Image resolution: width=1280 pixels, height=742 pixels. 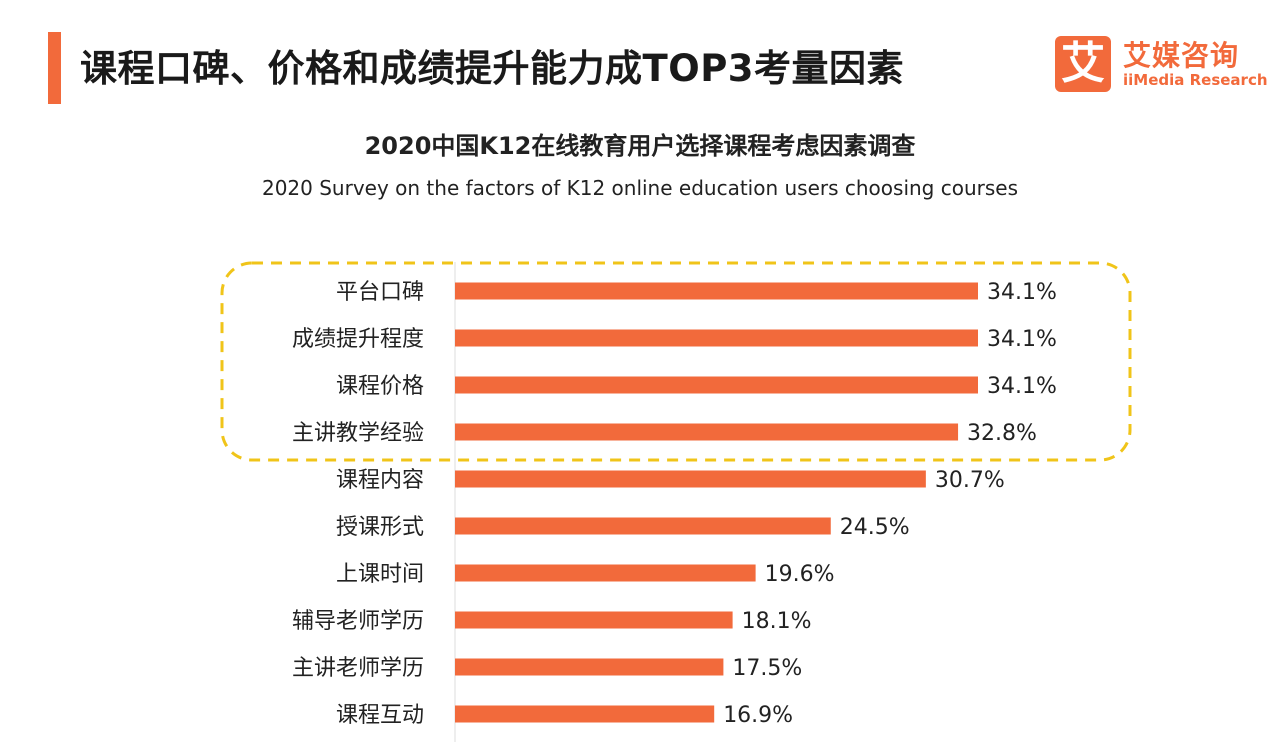 What do you see at coordinates (640, 146) in the screenshot?
I see `chart-title: 2020中国K12在线教育用户选择课程考虑因素调查` at bounding box center [640, 146].